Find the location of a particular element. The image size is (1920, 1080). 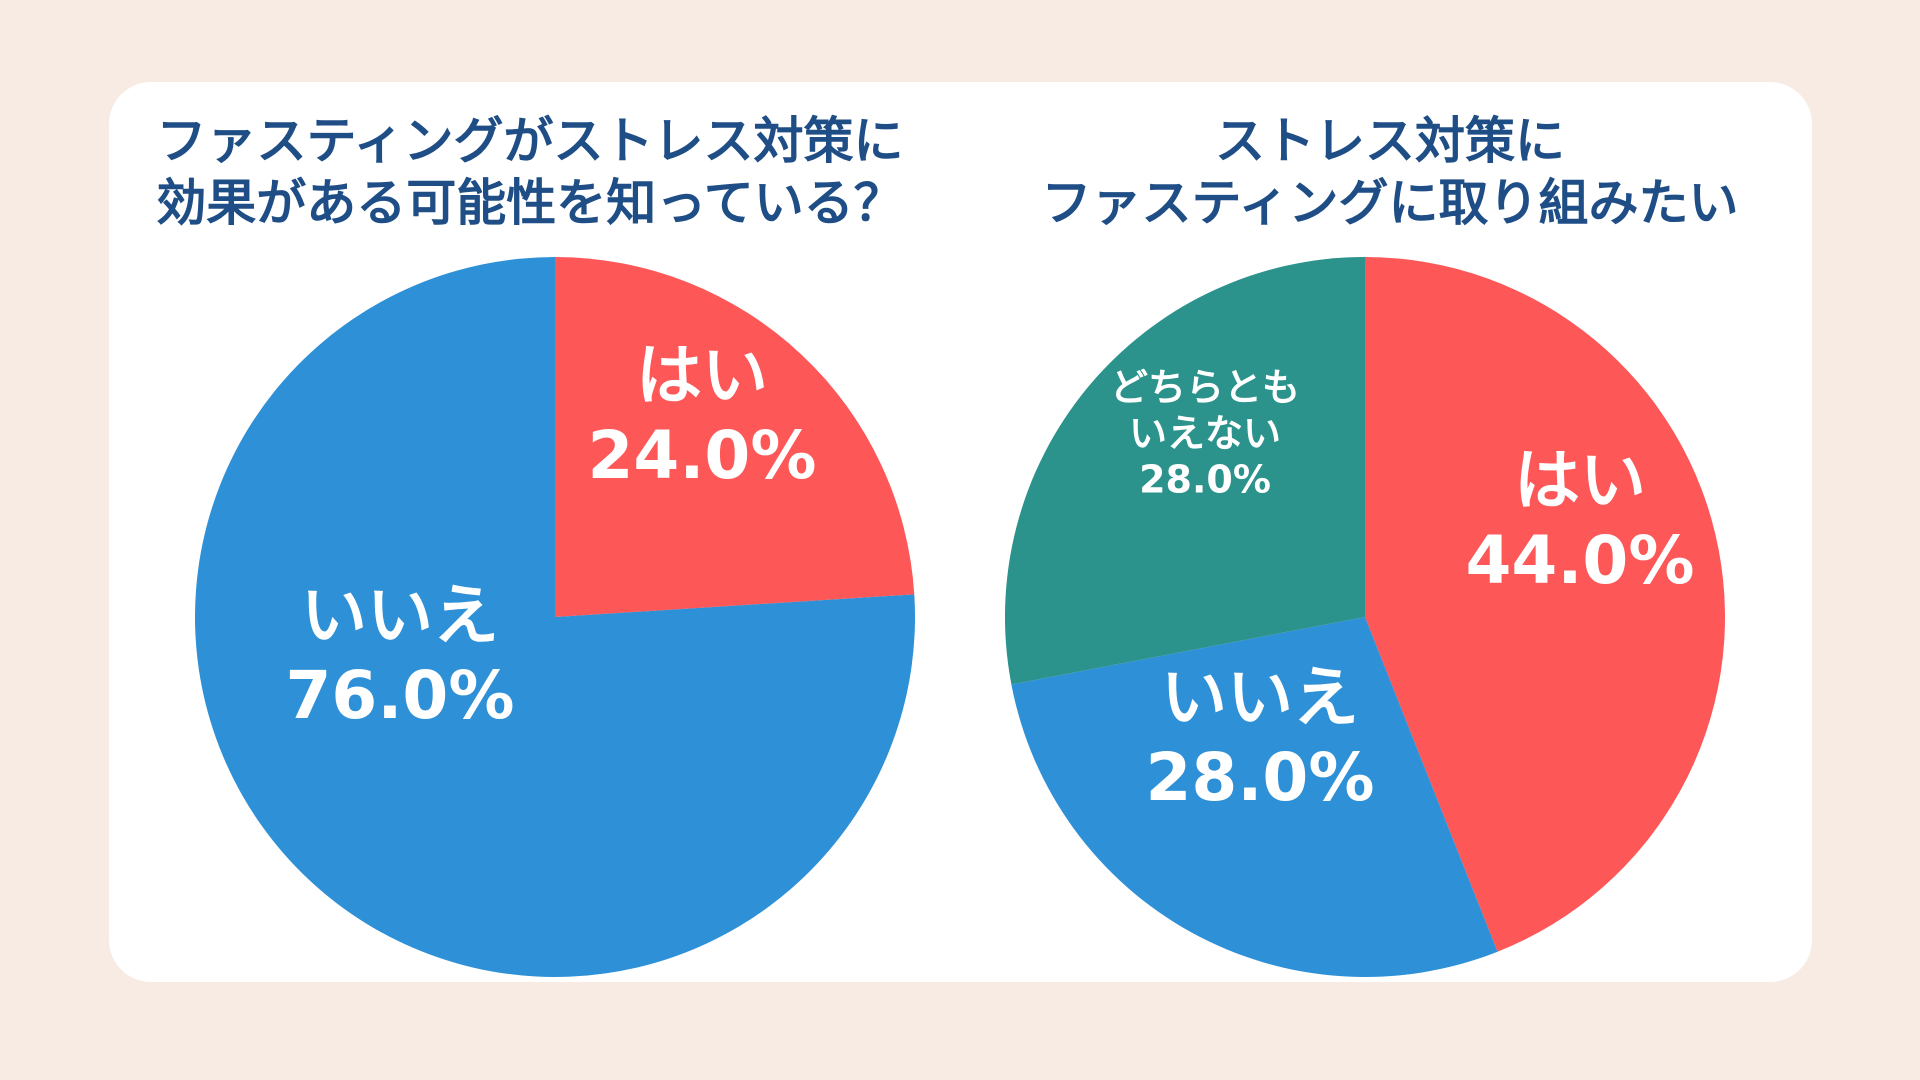

chart-title-right: ストレス対策に ファスティングに取り組みたい is located at coordinates (1390, 172).